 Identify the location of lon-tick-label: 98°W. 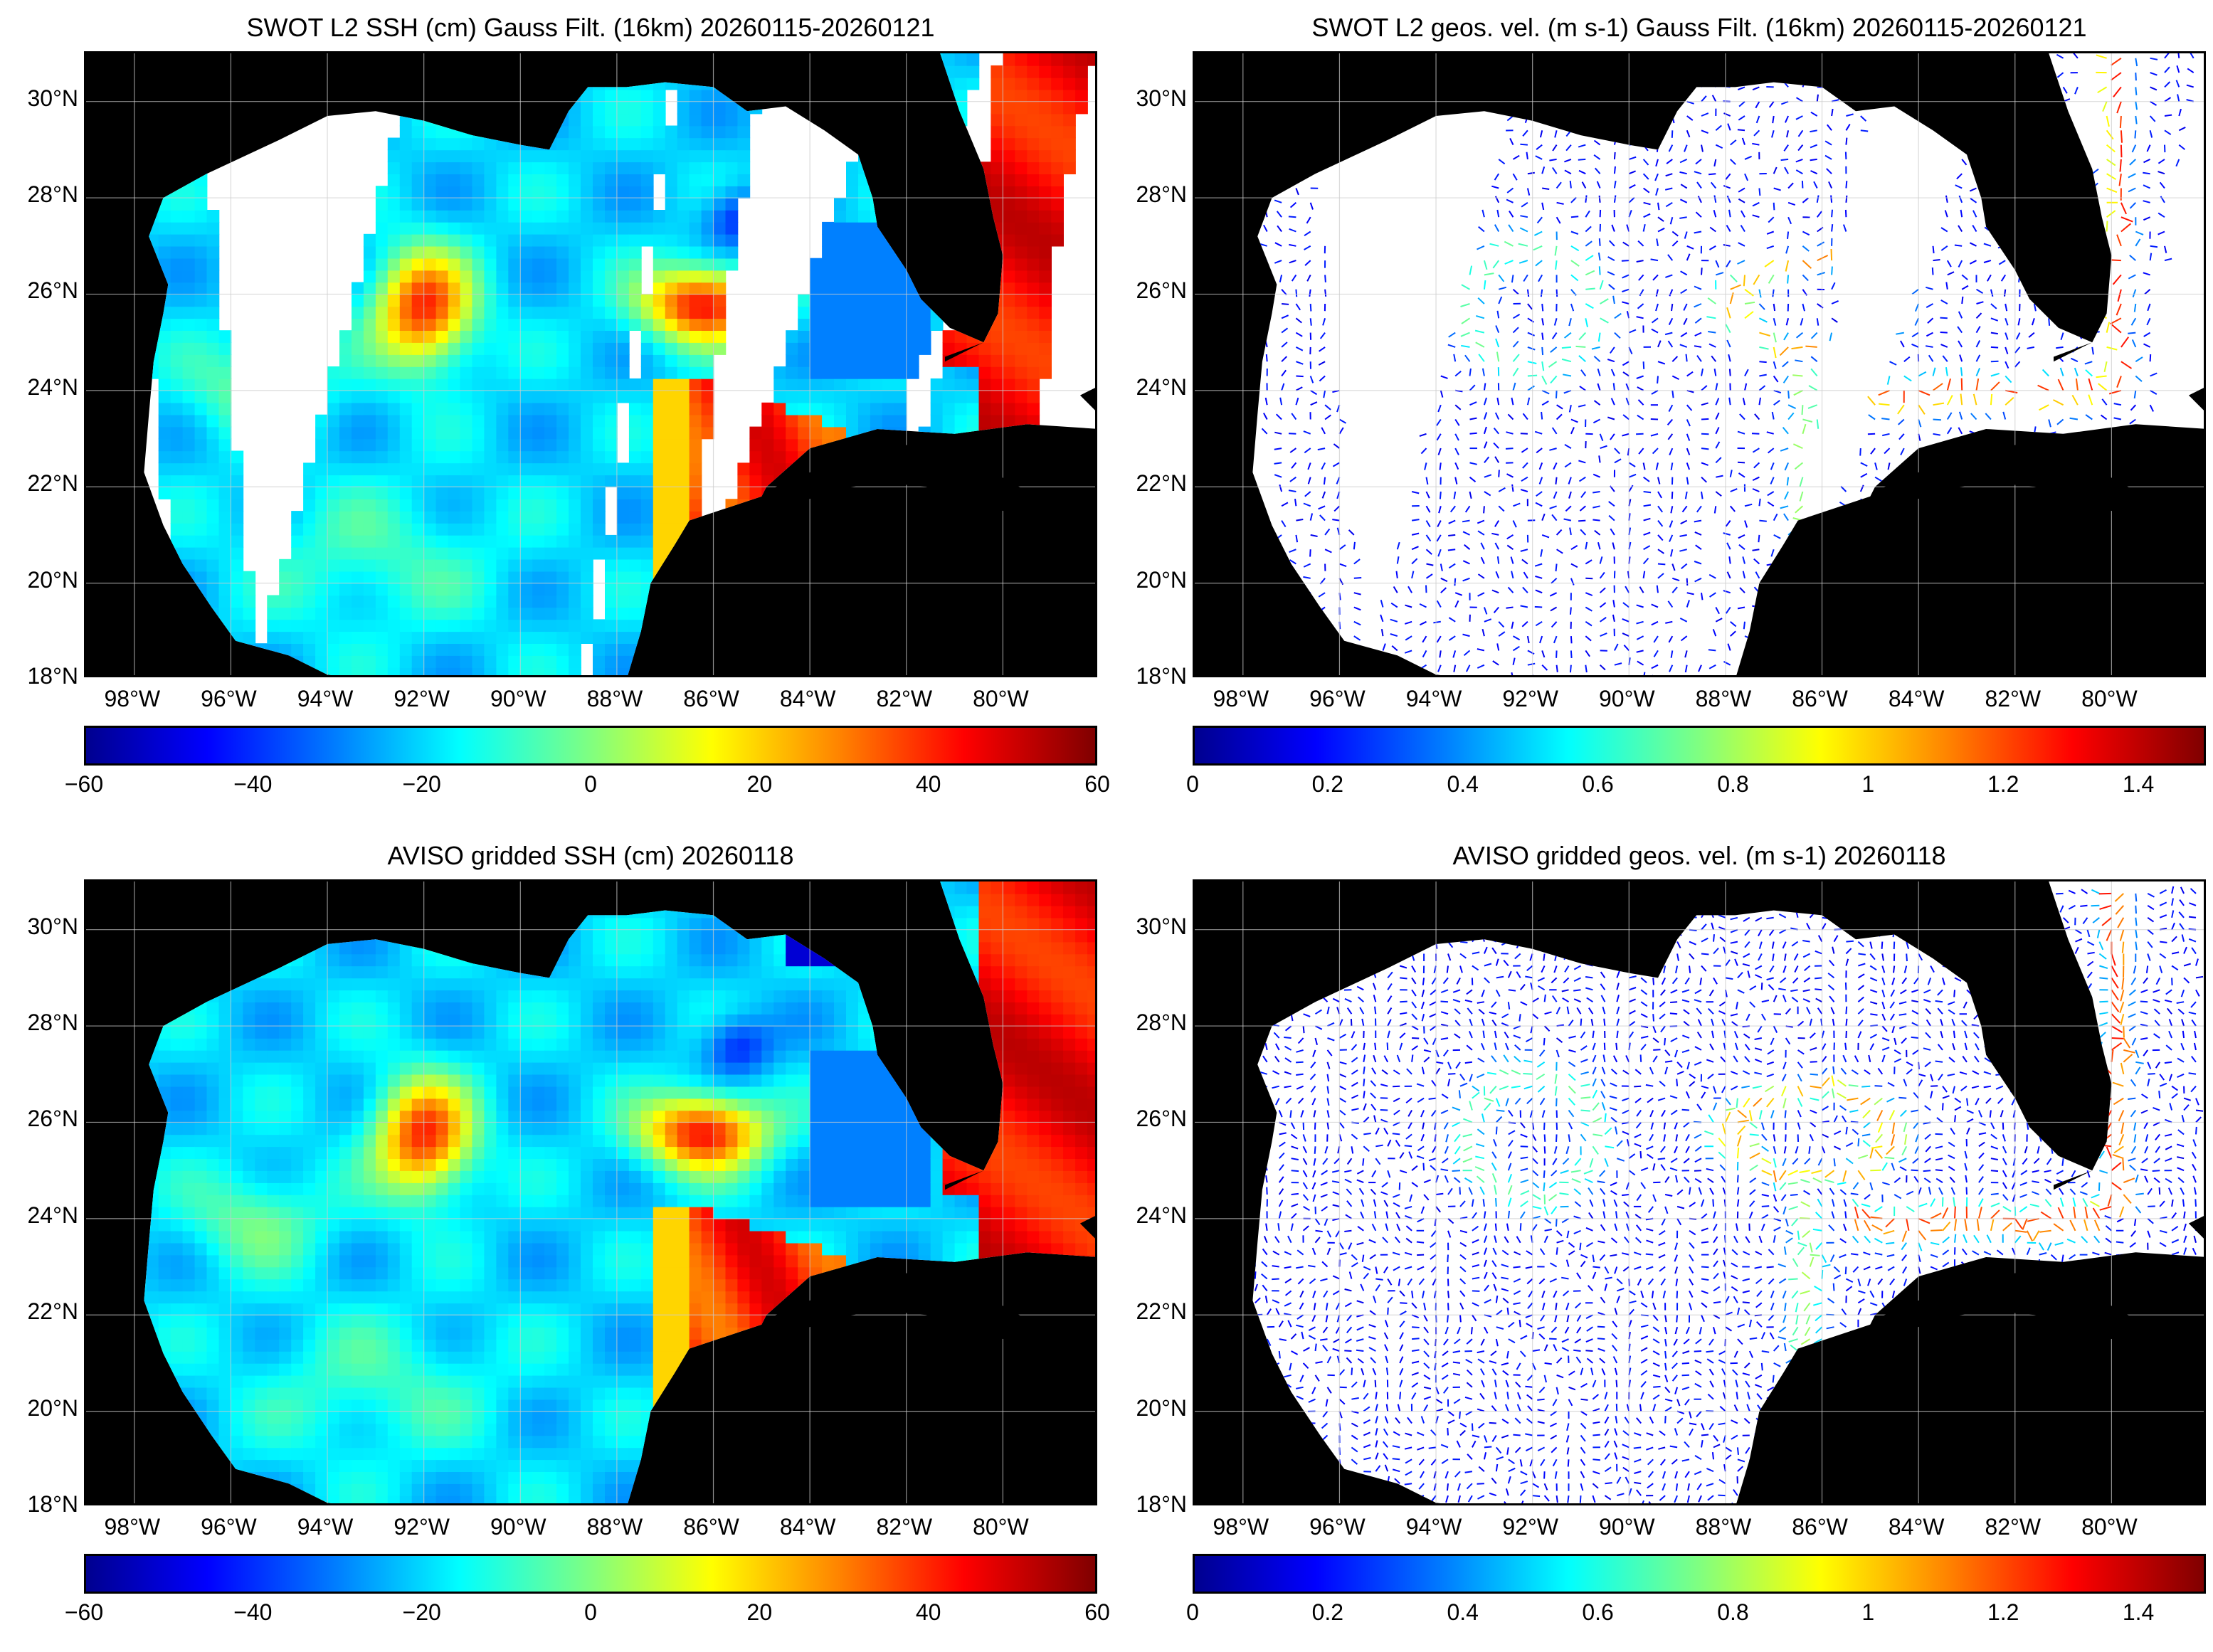
(132, 698).